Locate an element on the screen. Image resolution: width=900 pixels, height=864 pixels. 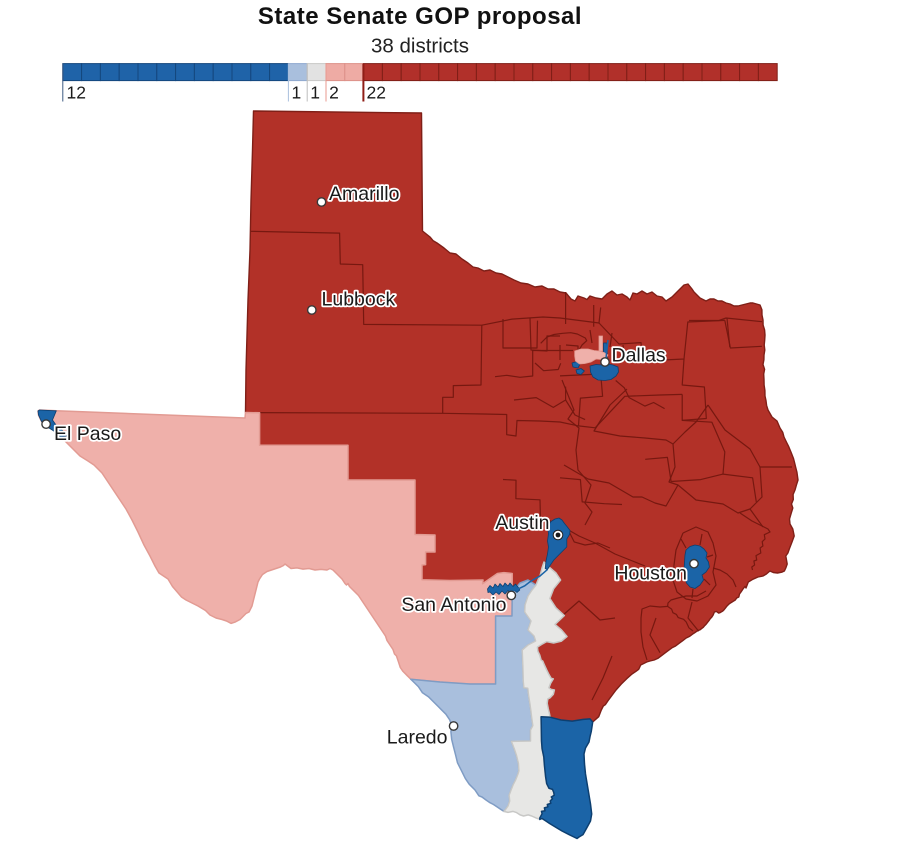
svg-text: El Paso is located at coordinates (87, 434).